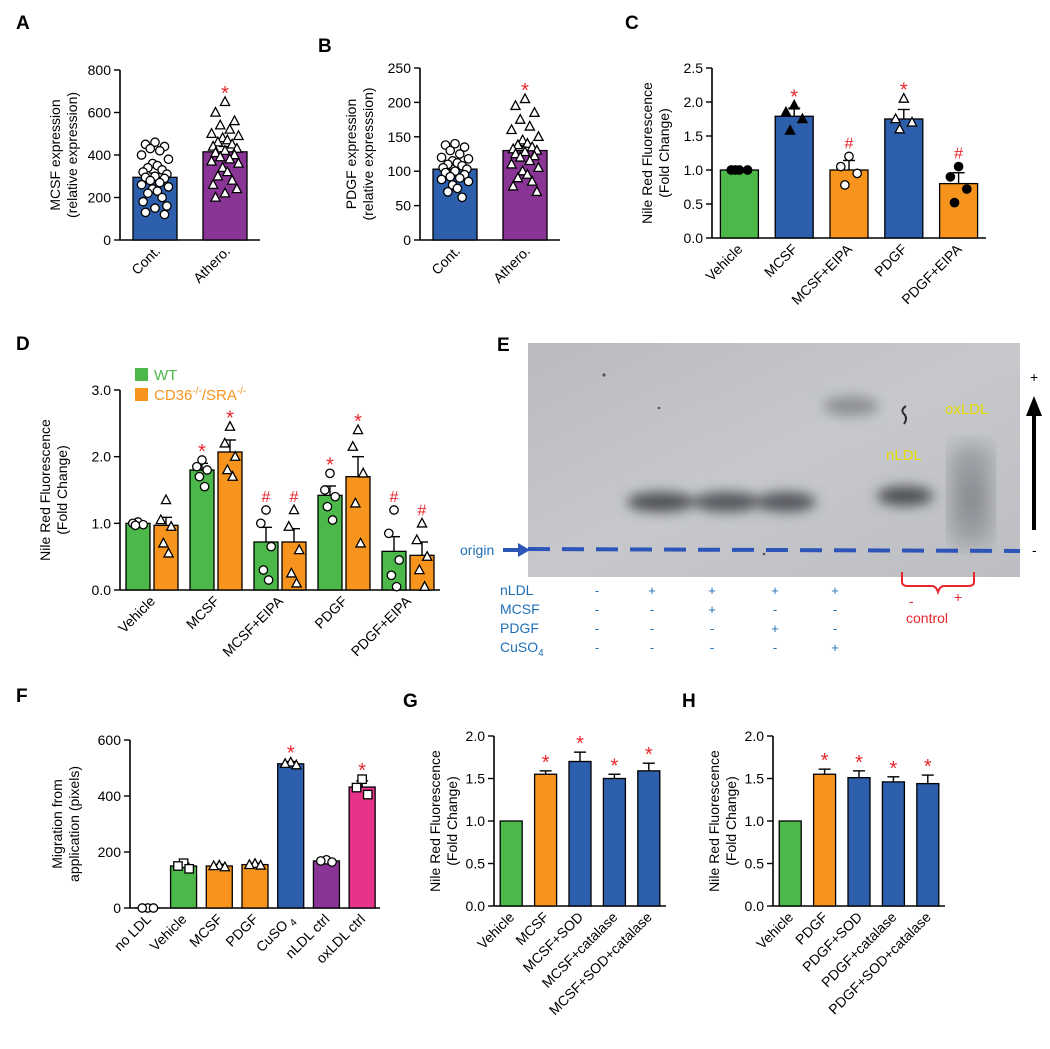  I want to click on x-tick-label: Athero., so click(511, 264).